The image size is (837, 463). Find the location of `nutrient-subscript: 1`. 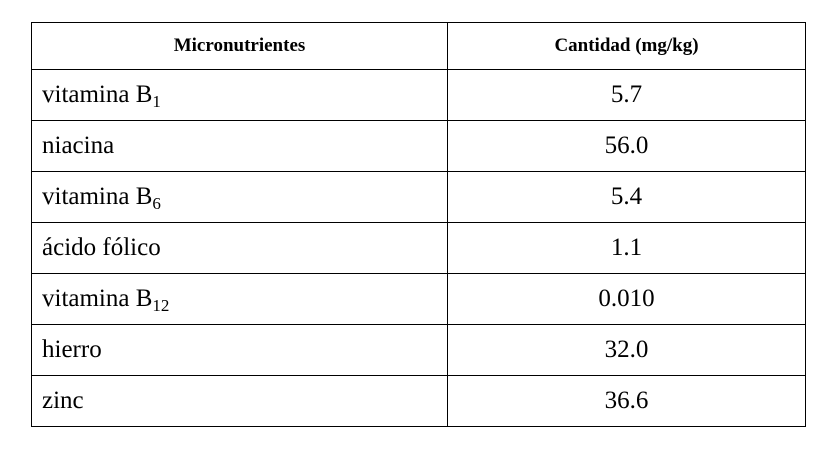

nutrient-subscript: 1 is located at coordinates (156, 101).